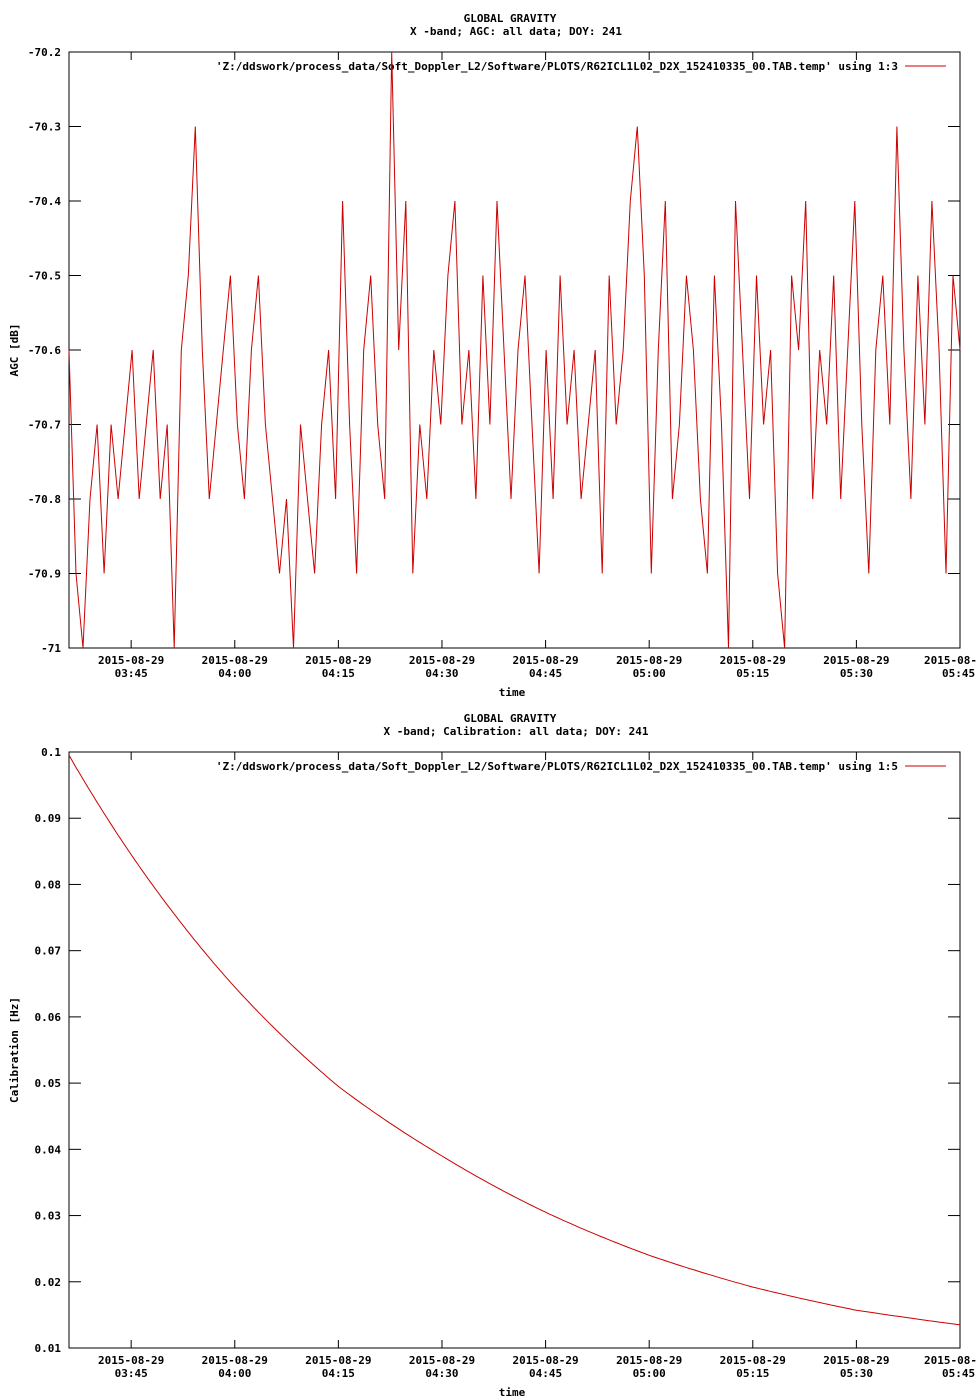 The image size is (980, 1400). What do you see at coordinates (44, 425) in the screenshot?
I see `y-tick-label: -70.7` at bounding box center [44, 425].